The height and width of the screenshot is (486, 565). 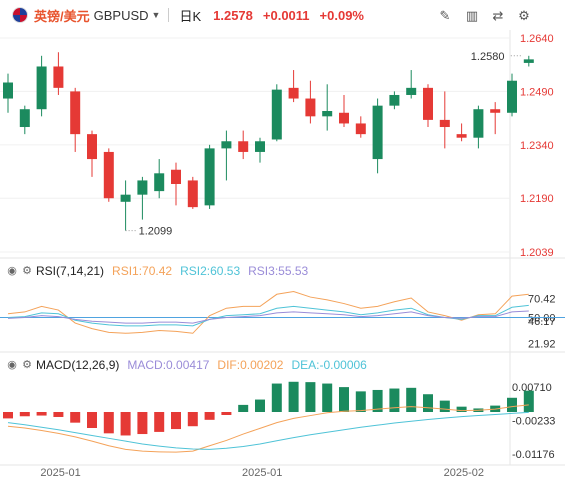 What do you see at coordinates (537, 92) in the screenshot?
I see `y-tick-label: 1.2490` at bounding box center [537, 92].